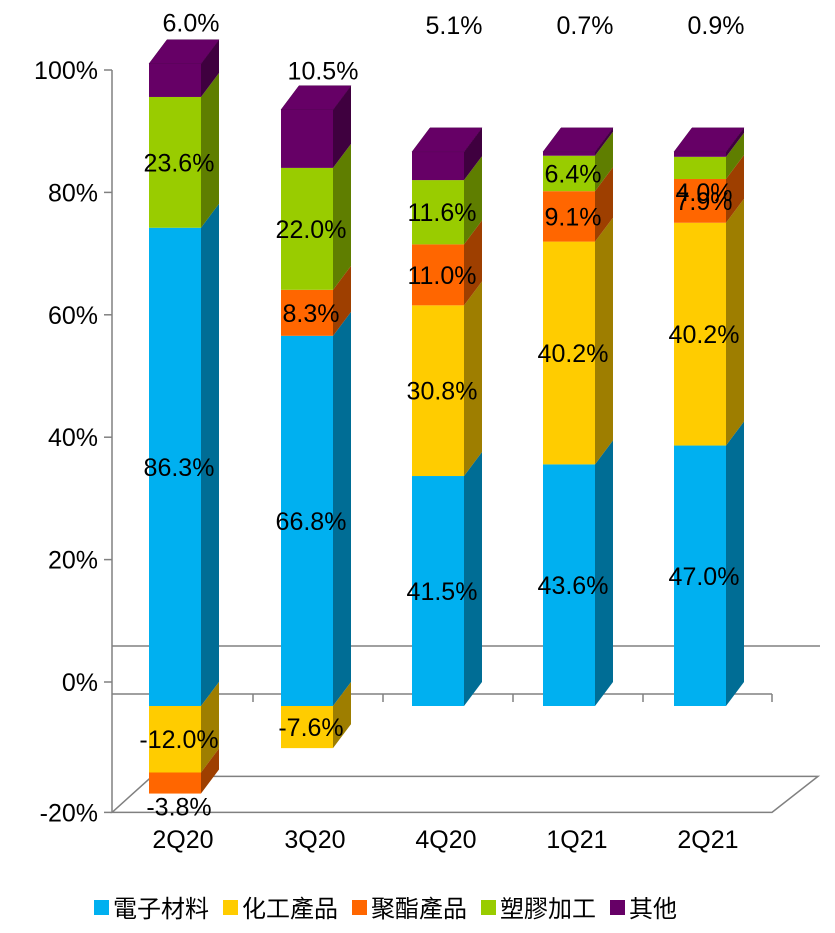  I want to click on y-tick-label: 20%, so click(73, 561).